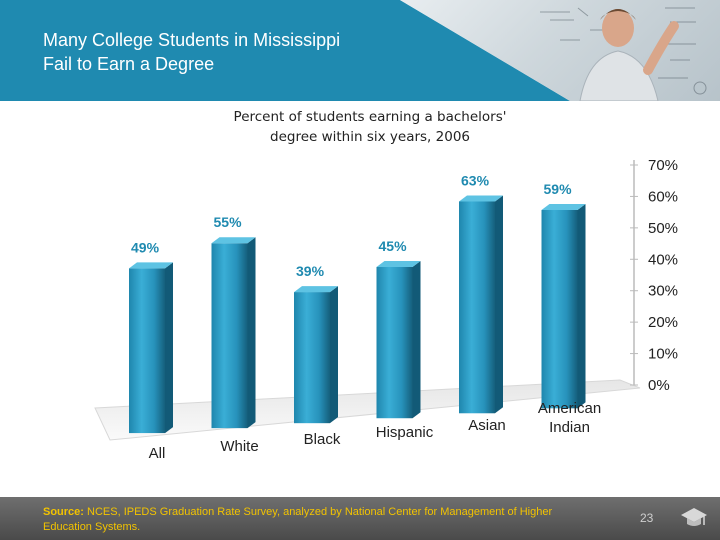  What do you see at coordinates (393, 246) in the screenshot?
I see `data-label: 45%` at bounding box center [393, 246].